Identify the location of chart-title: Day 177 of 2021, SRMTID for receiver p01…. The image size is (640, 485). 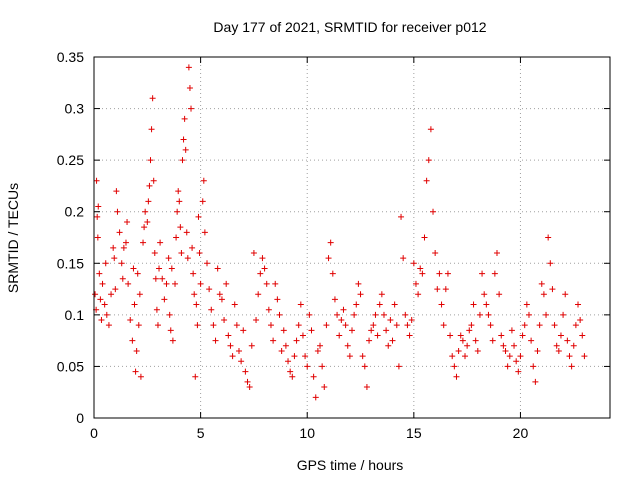
(349, 27).